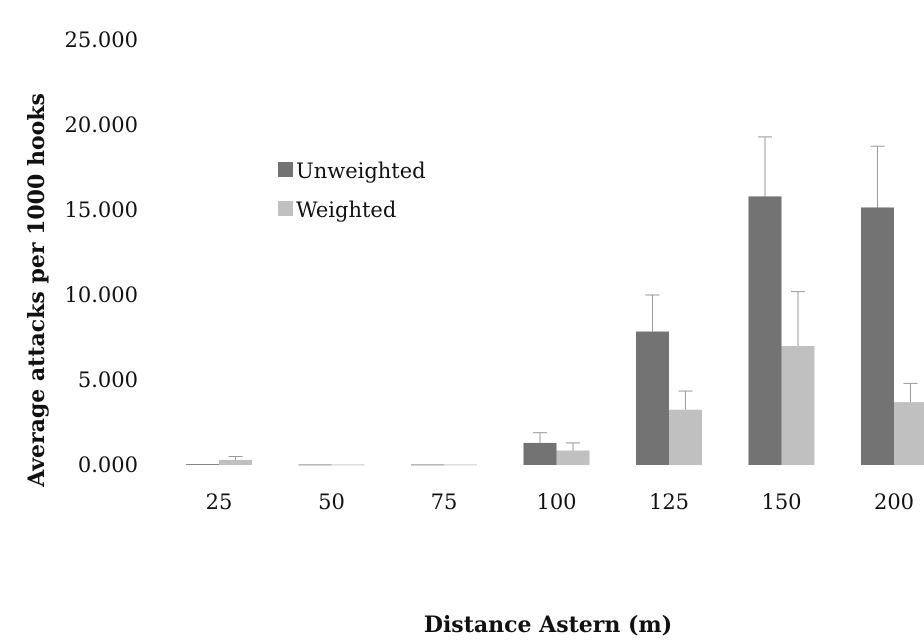  What do you see at coordinates (101, 210) in the screenshot?
I see `y-tick-label: 15.000` at bounding box center [101, 210].